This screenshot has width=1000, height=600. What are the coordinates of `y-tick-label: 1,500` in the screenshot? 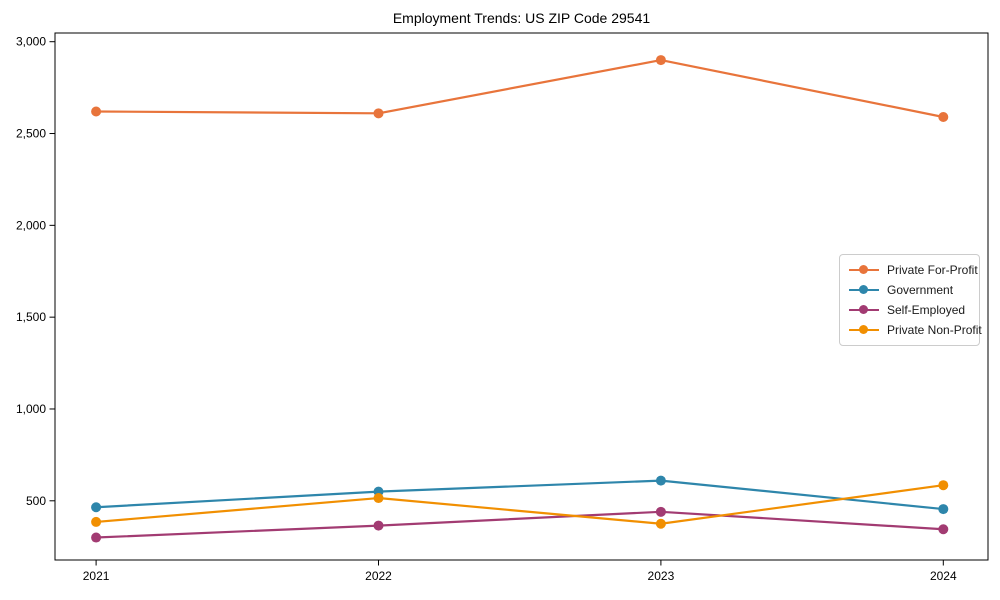 It's located at (31, 317).